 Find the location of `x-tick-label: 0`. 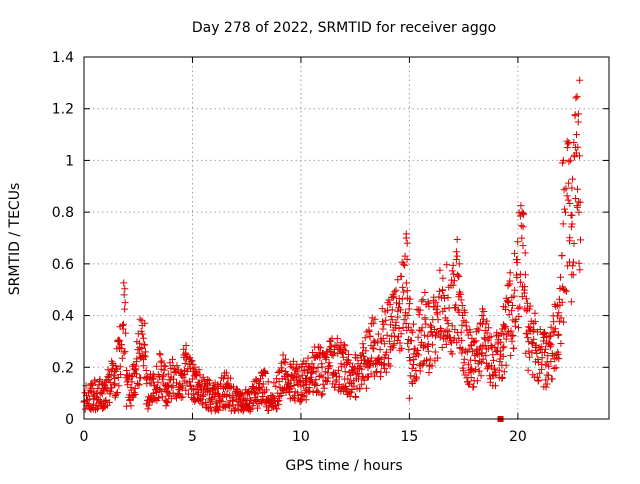

x-tick-label: 0 is located at coordinates (84, 437).